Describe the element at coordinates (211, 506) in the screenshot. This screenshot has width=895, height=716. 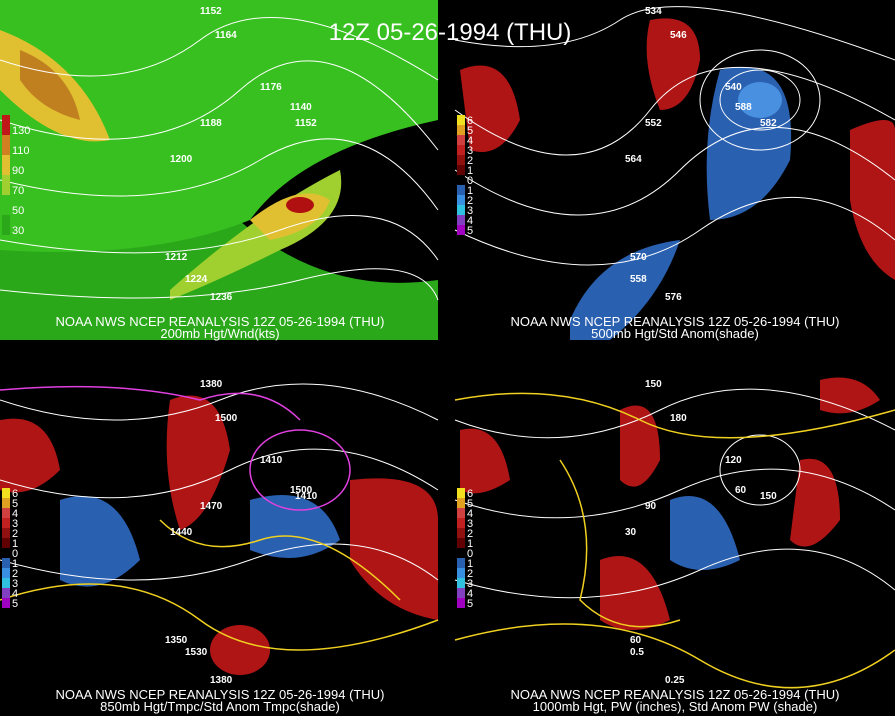
I see `contour-label: 1470` at that location.